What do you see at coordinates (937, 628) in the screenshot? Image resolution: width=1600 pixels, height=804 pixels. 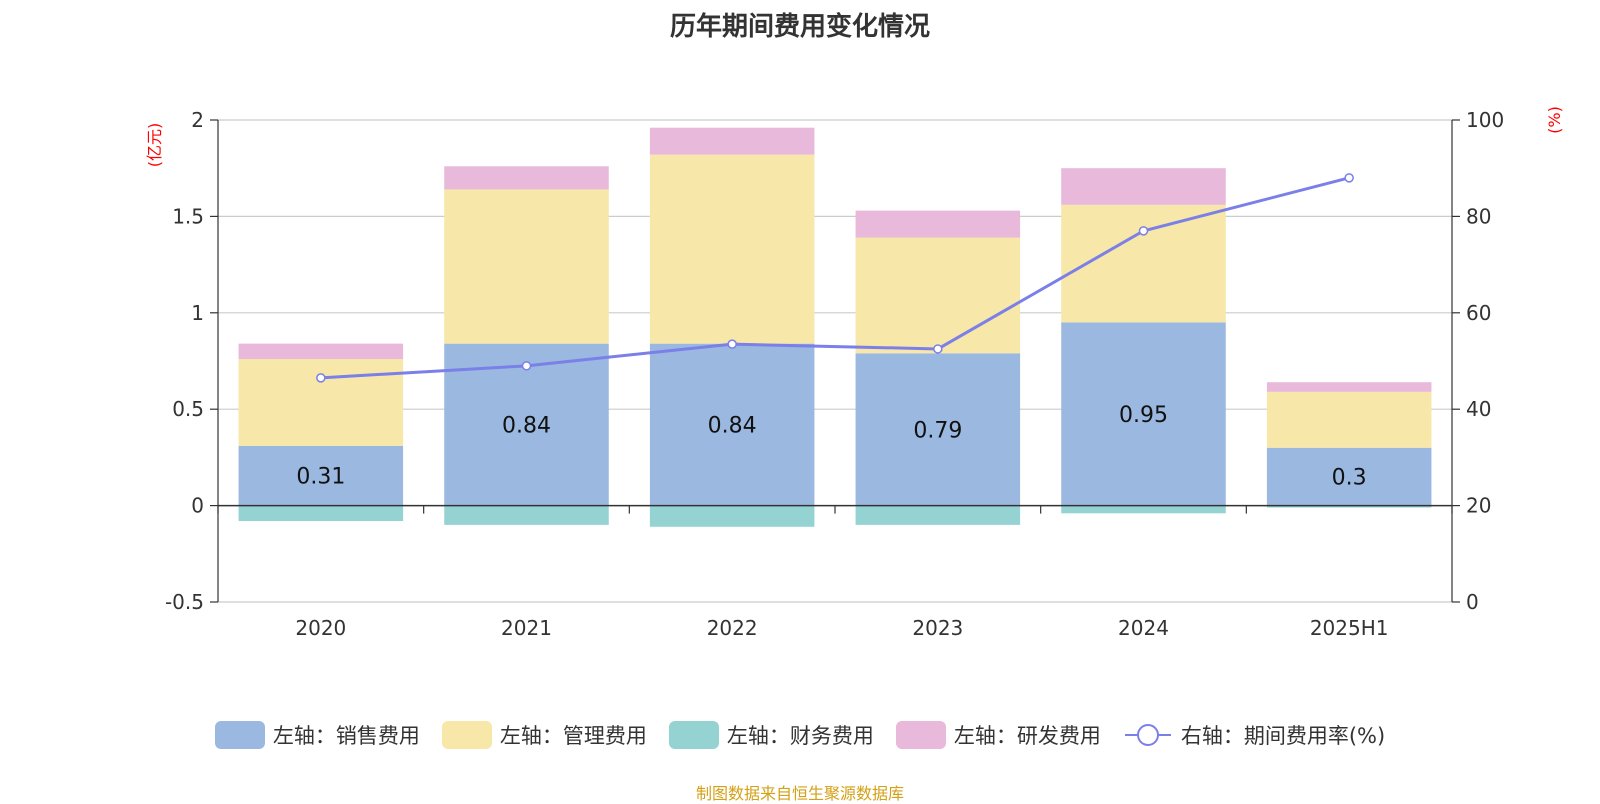 I see `x-tick-label: 2023` at bounding box center [937, 628].